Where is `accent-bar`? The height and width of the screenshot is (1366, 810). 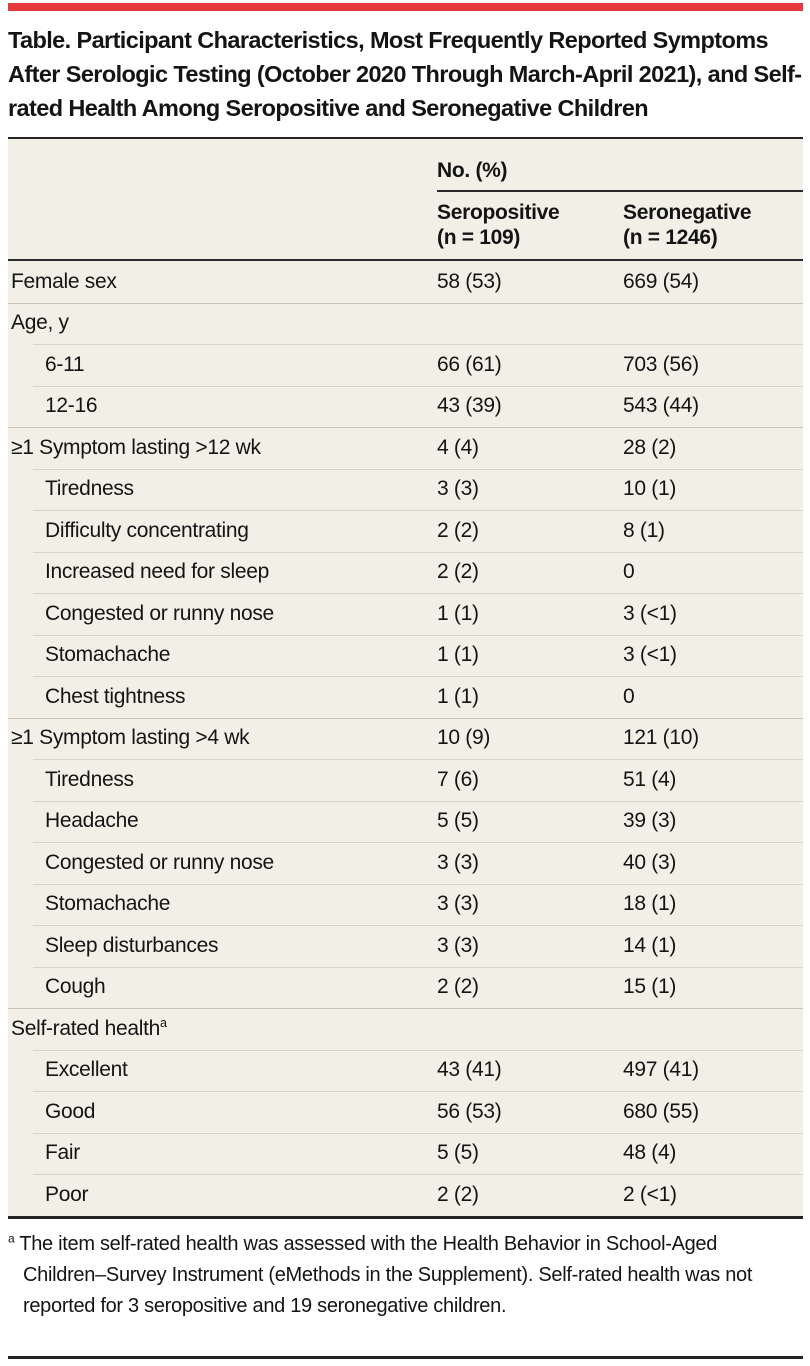
accent-bar is located at coordinates (405, 7).